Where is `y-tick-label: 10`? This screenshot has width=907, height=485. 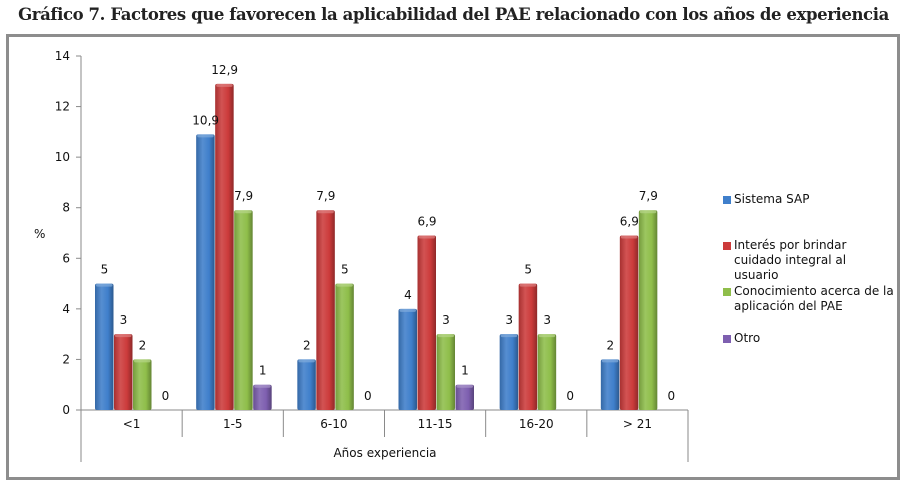 y-tick-label: 10 is located at coordinates (62, 157).